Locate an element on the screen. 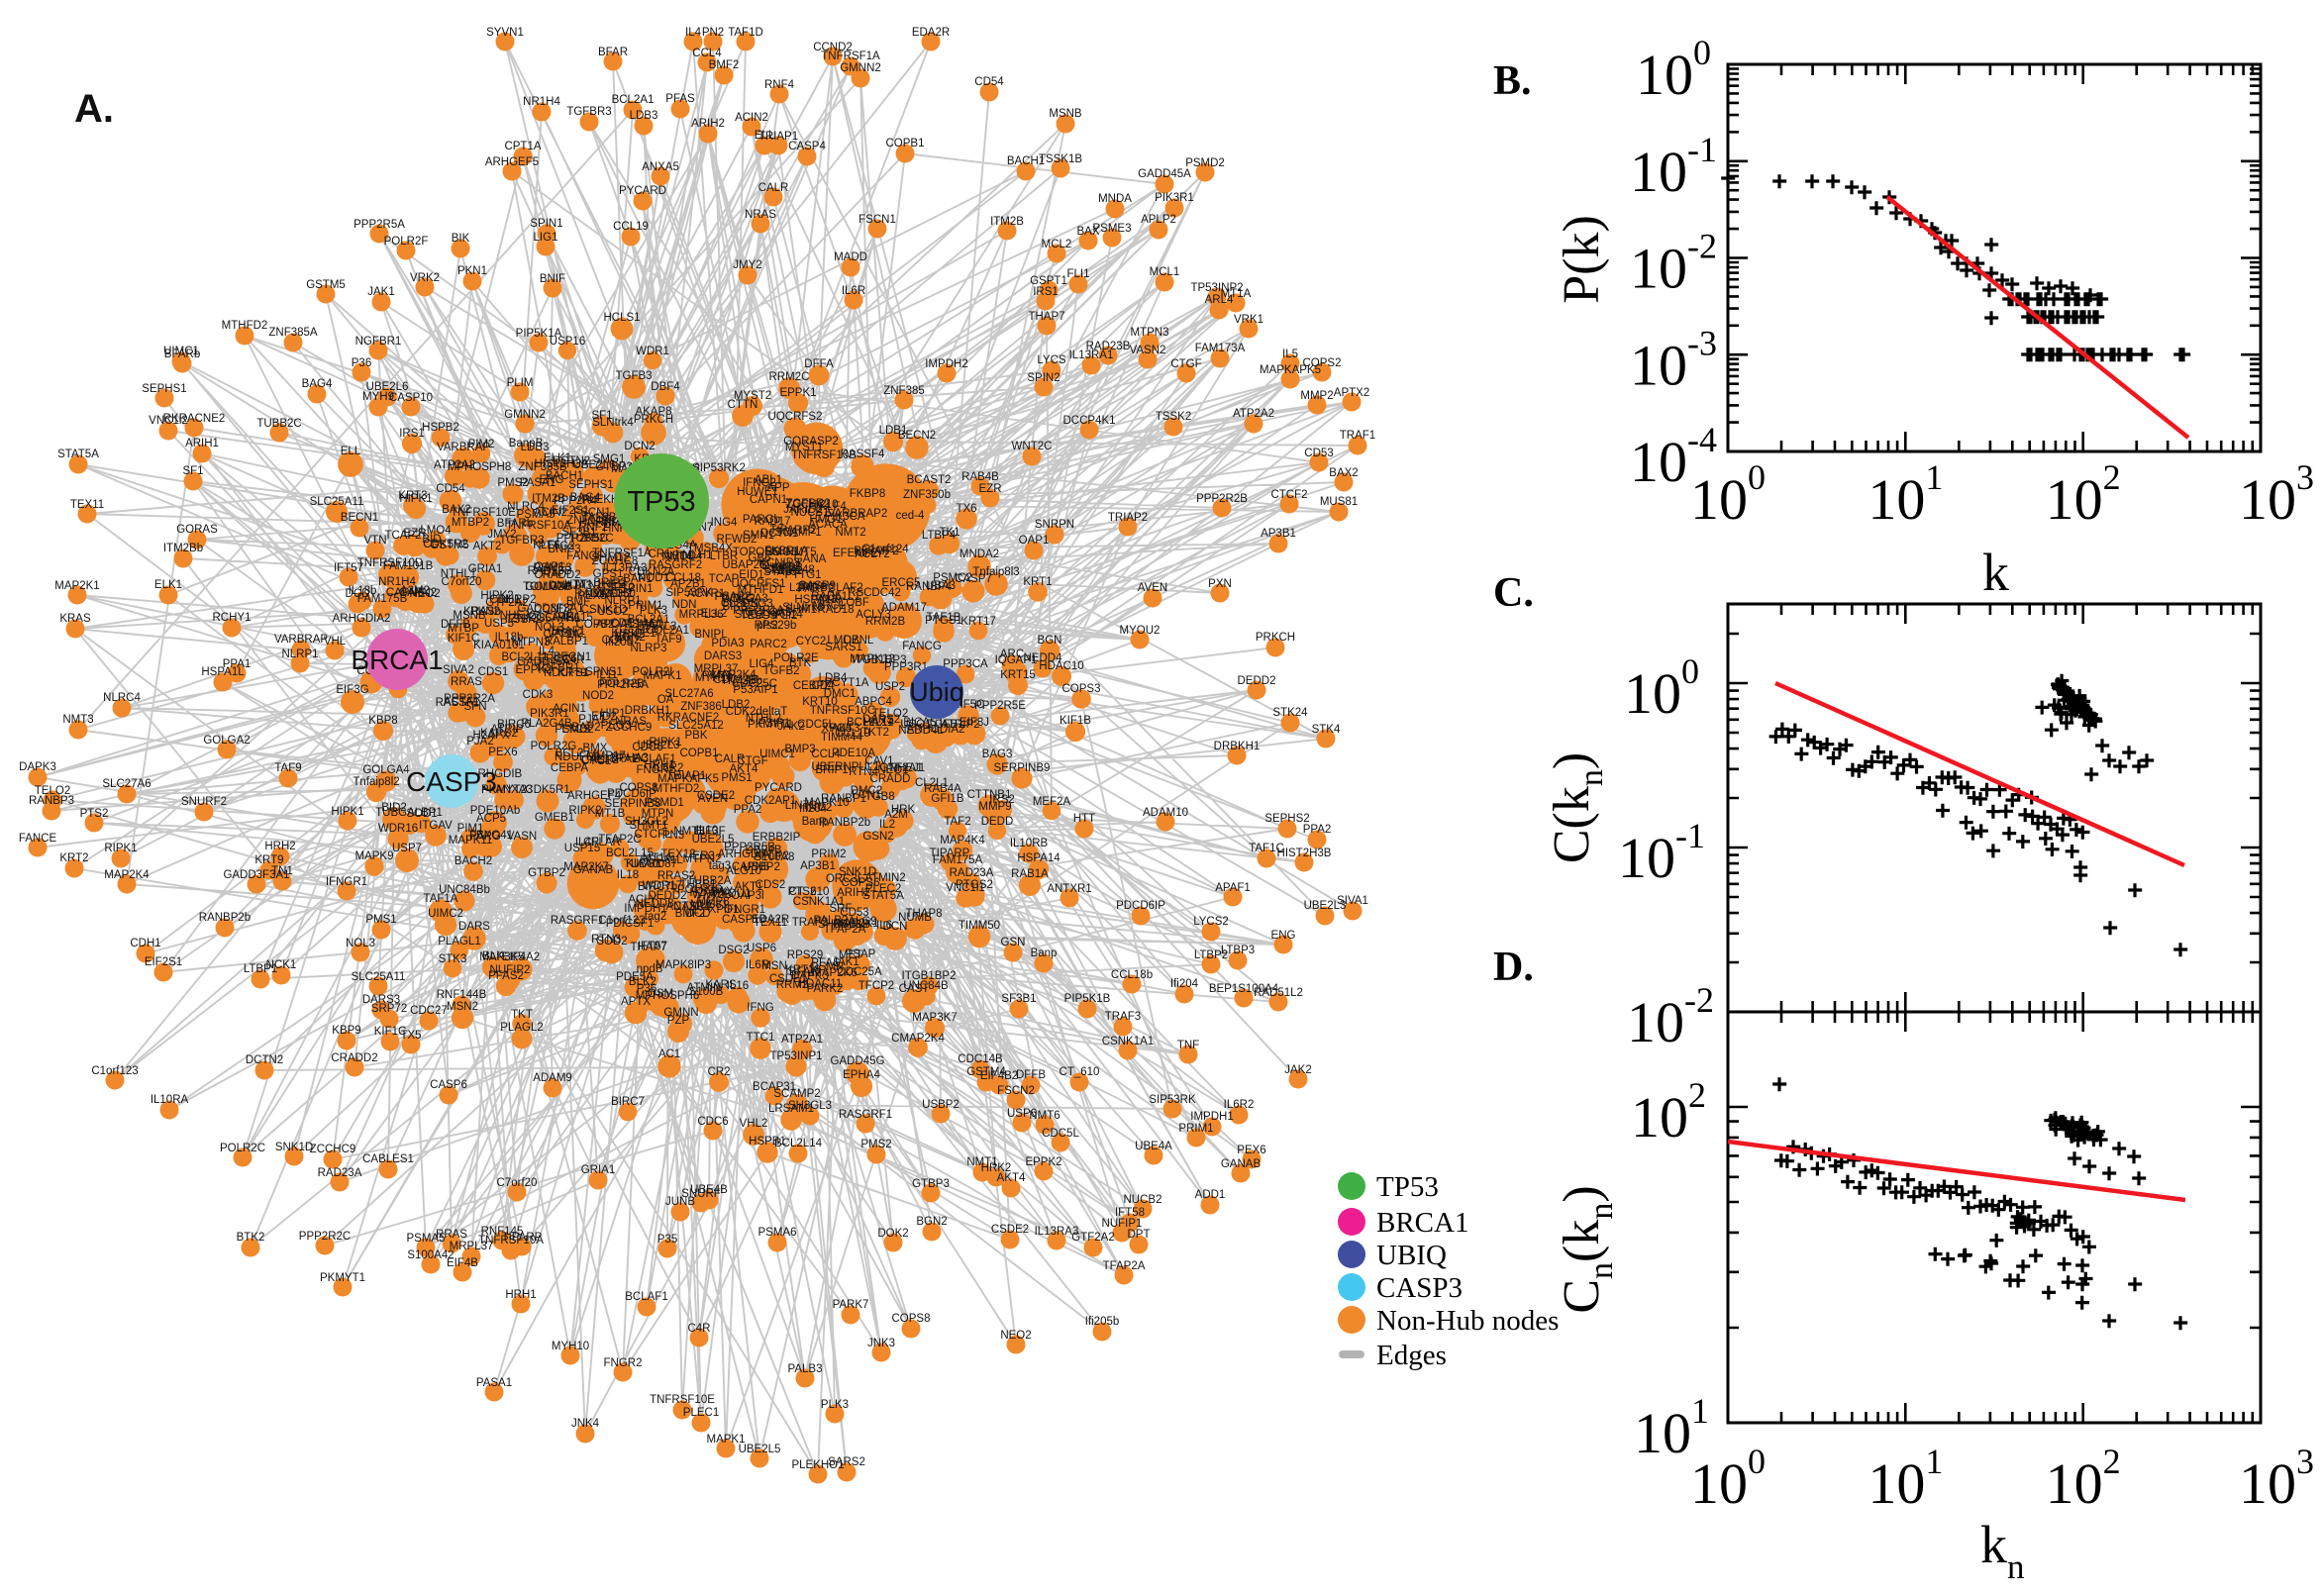  svg-text: SARS2 is located at coordinates (846, 1462).